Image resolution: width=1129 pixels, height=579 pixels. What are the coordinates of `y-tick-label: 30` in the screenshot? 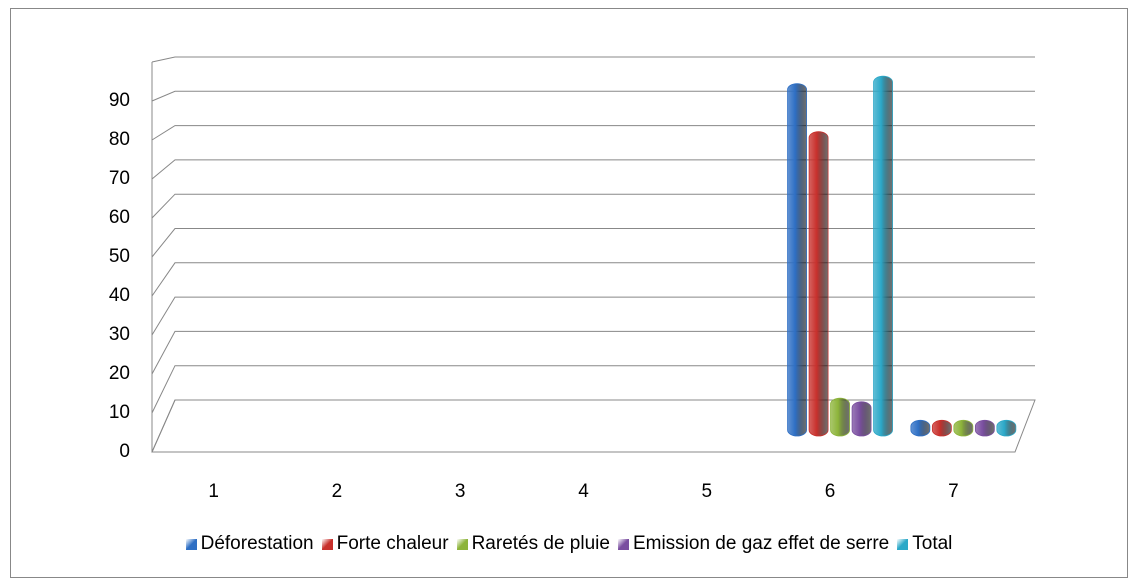 It's located at (119, 334).